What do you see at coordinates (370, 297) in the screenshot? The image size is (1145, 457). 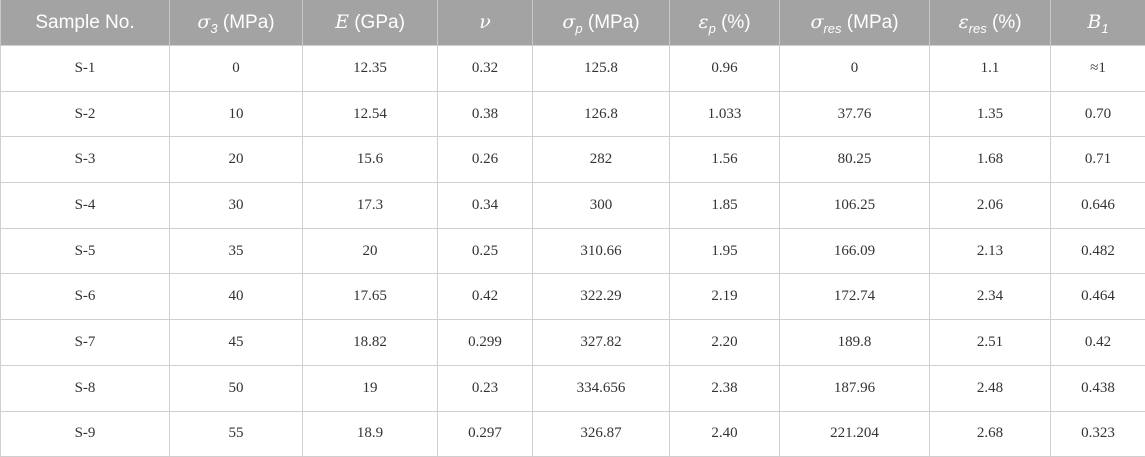 I see `cell-e-modulus: 17.65` at bounding box center [370, 297].